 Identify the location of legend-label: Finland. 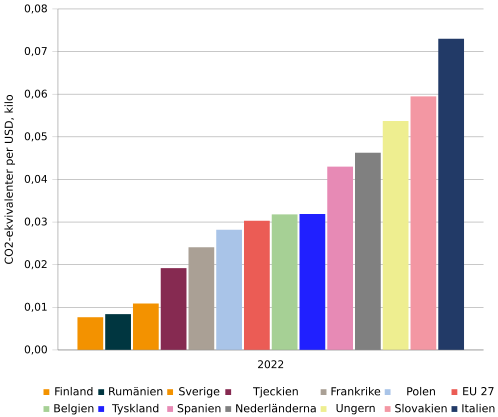
(73, 391).